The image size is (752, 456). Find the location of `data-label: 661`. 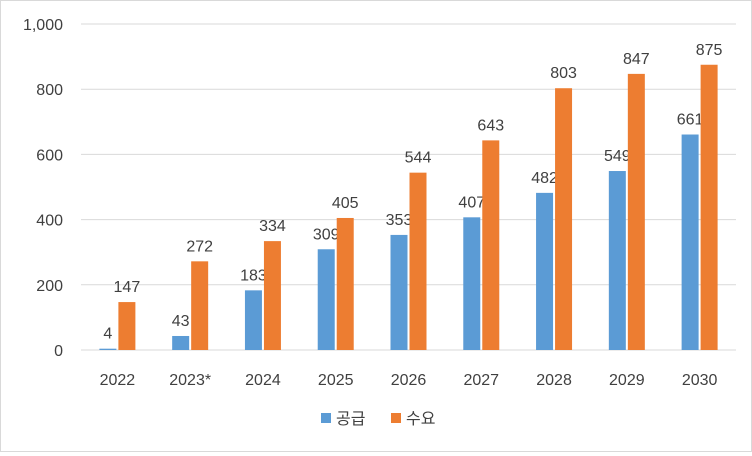

data-label: 661 is located at coordinates (690, 120).